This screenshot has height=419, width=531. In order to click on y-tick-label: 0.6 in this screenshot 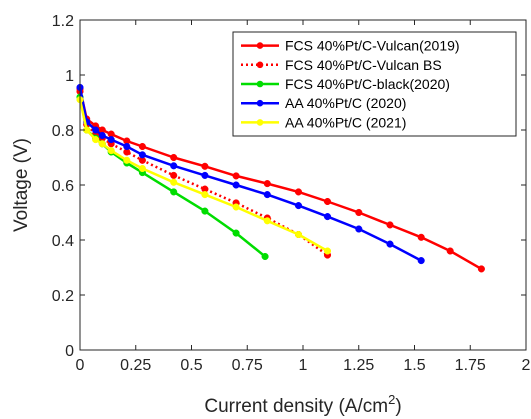, I will do `click(63, 186)`.